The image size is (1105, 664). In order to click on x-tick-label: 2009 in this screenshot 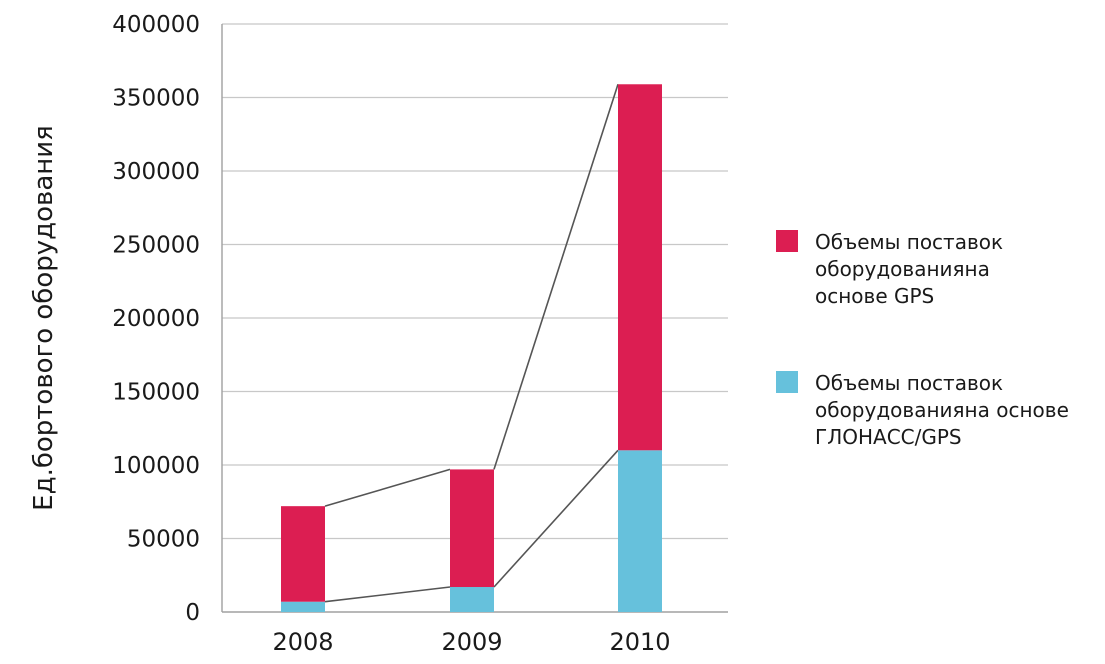, I will do `click(471, 642)`.